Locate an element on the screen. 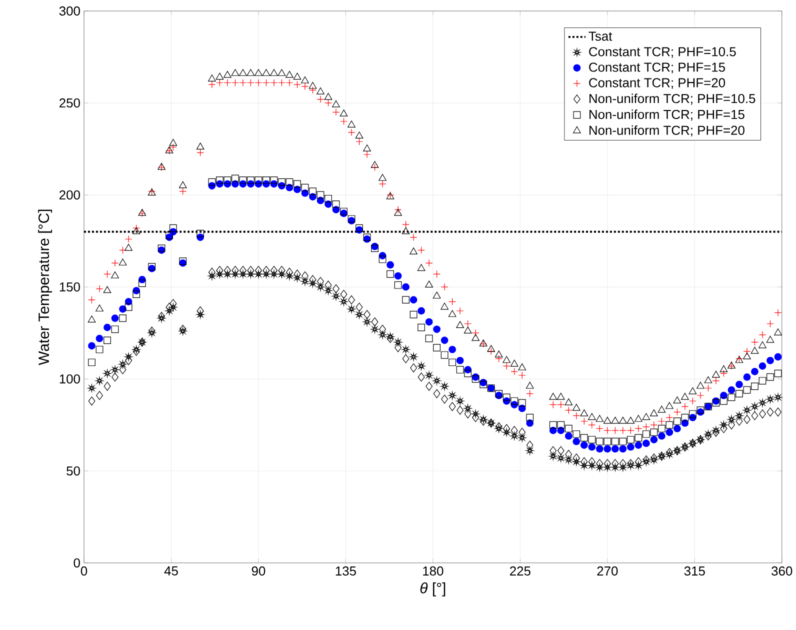  y-tick-label: 0 is located at coordinates (77, 563).